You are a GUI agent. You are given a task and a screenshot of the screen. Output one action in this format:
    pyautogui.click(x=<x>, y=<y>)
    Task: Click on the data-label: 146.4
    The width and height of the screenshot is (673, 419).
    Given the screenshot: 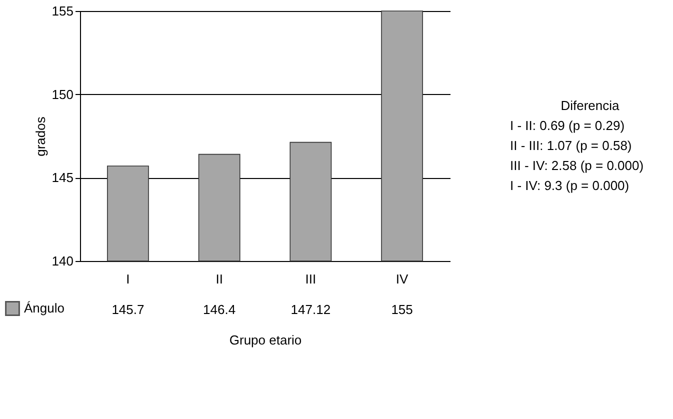 What is the action you would take?
    pyautogui.click(x=219, y=309)
    